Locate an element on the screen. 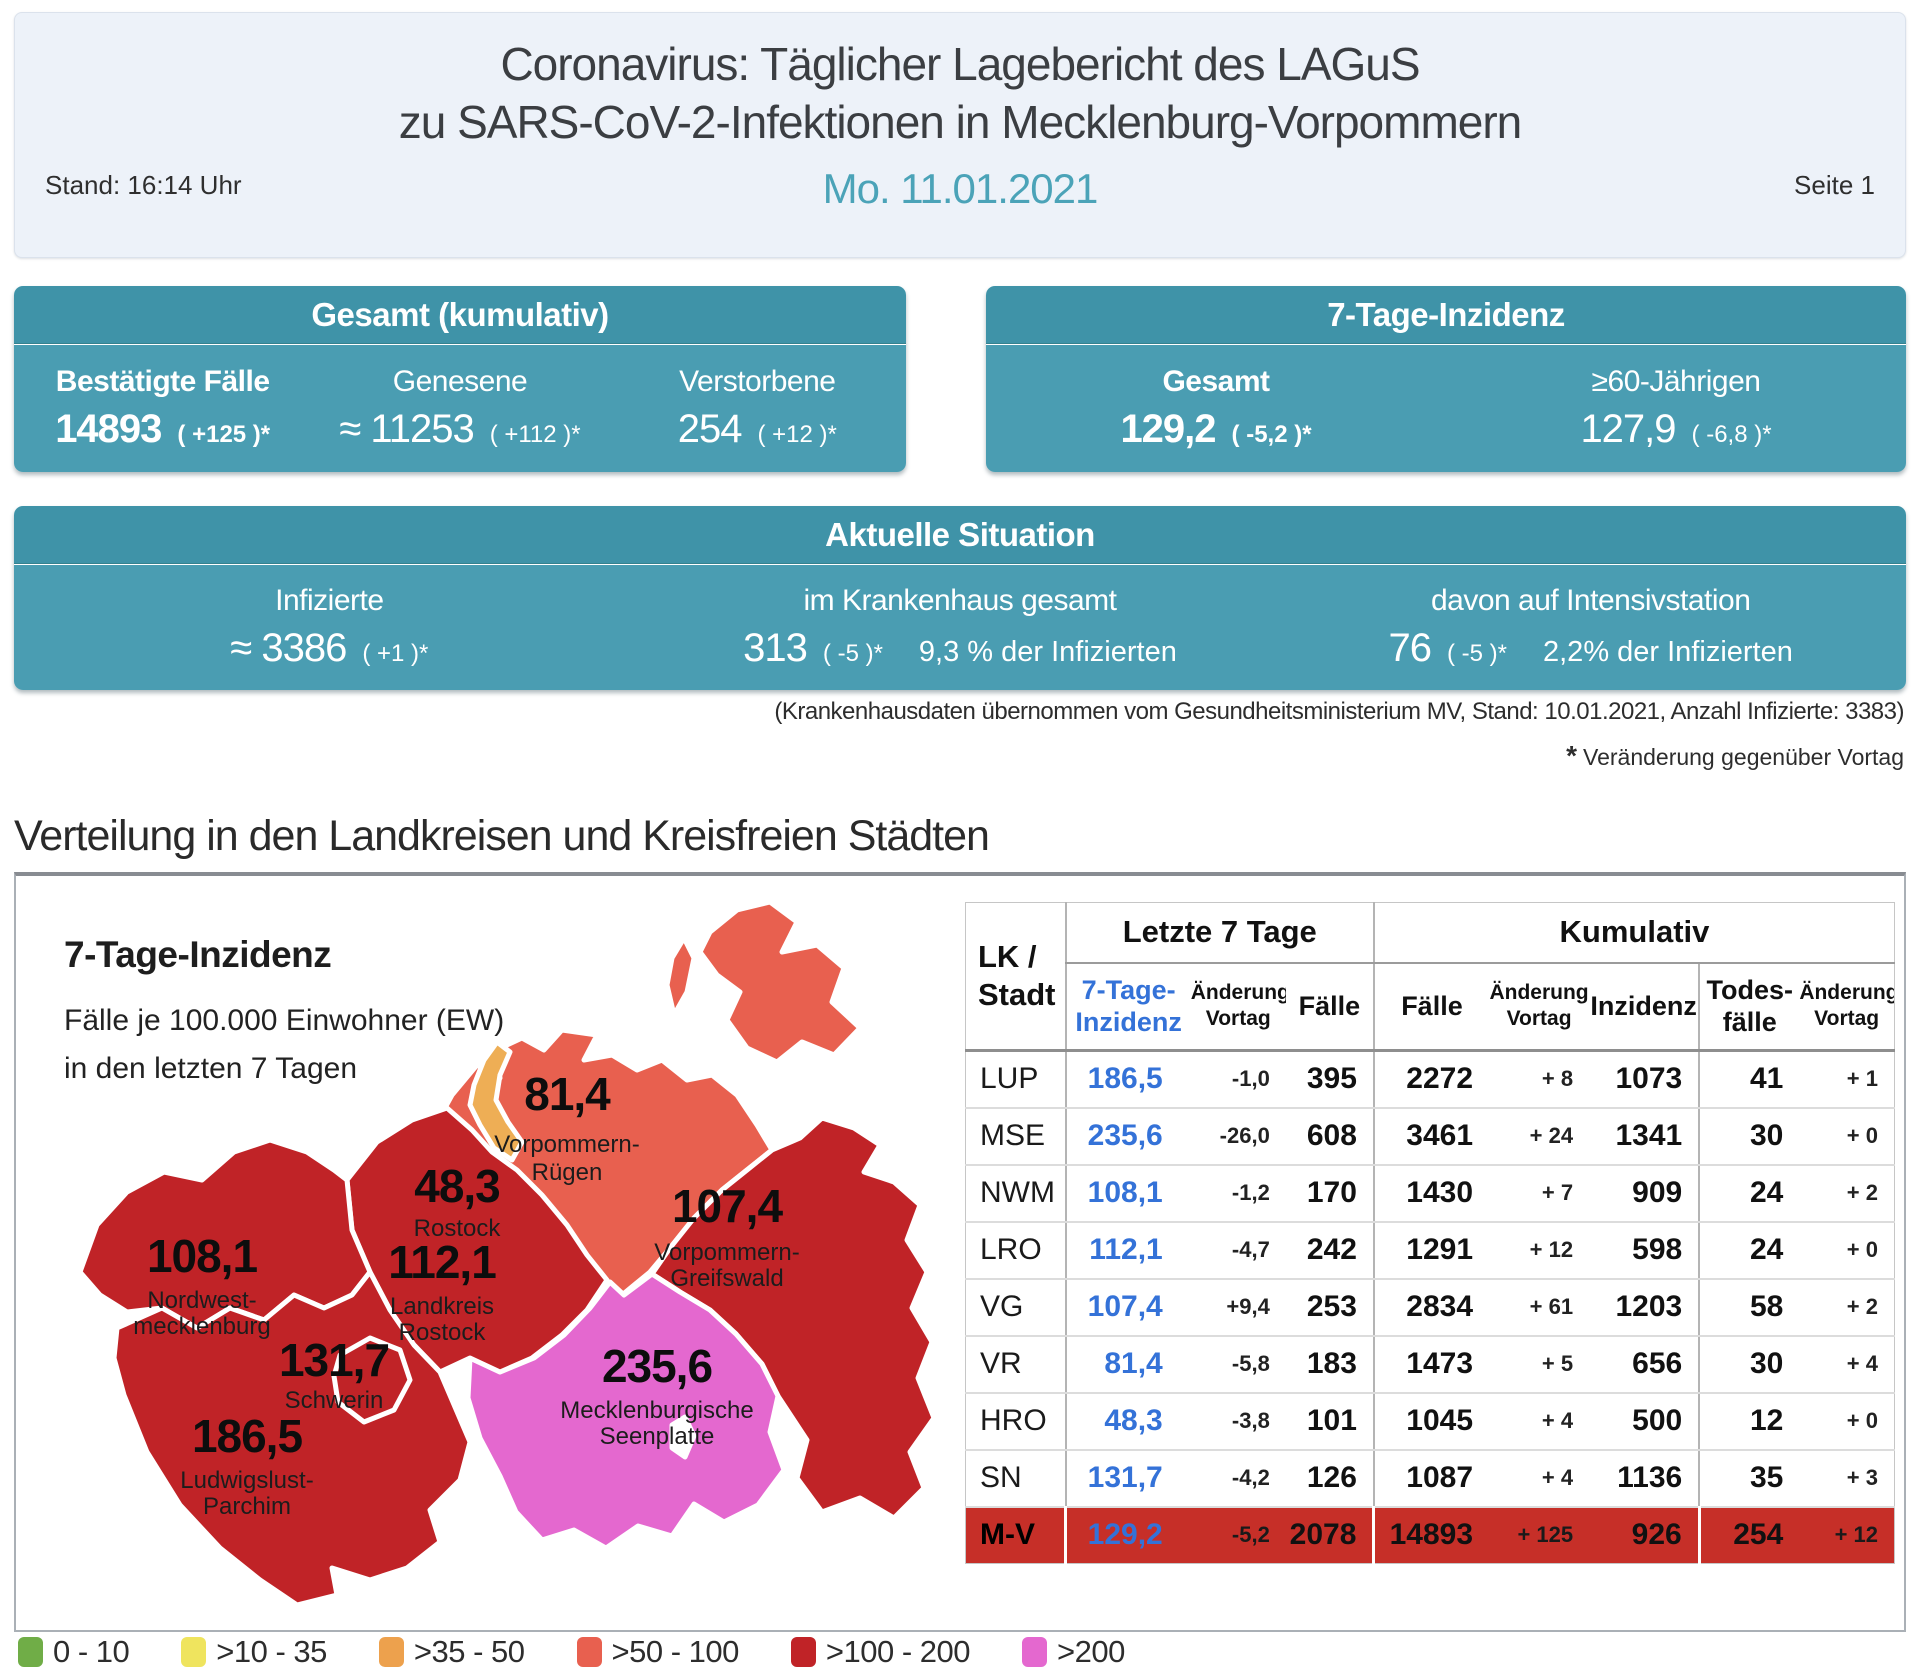  column-header-faelle-7t: Fälle is located at coordinates (1329, 1007).